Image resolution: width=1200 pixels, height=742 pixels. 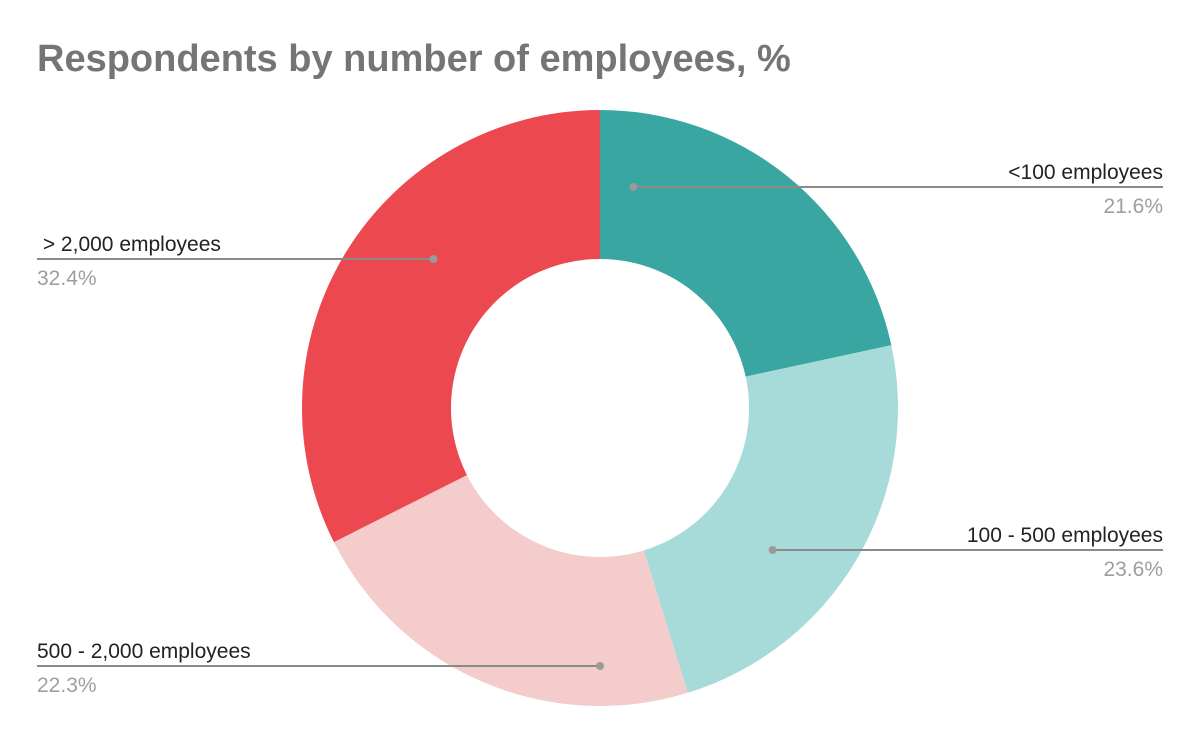 What do you see at coordinates (1133, 569) in the screenshot?
I see `slice-value-label: 23.6%` at bounding box center [1133, 569].